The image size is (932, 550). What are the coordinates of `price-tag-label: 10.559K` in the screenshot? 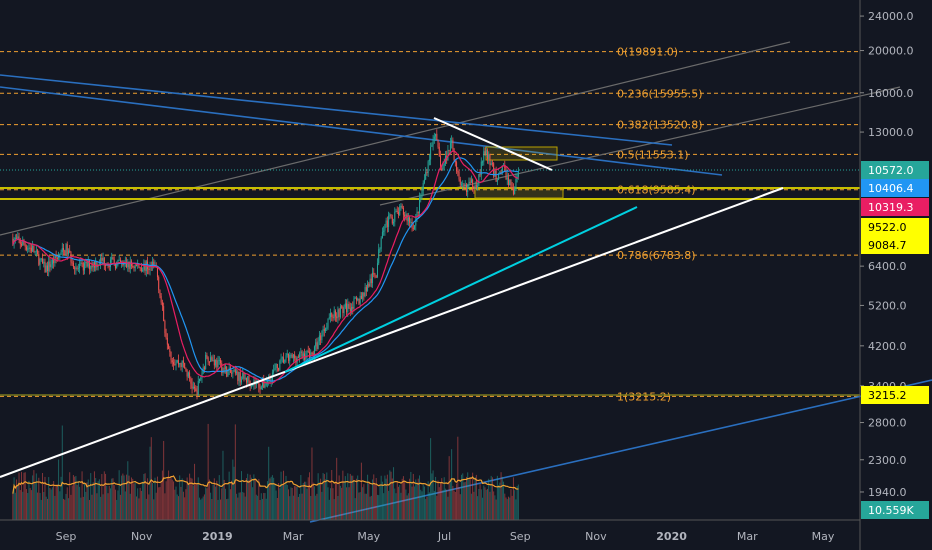 It's located at (891, 510).